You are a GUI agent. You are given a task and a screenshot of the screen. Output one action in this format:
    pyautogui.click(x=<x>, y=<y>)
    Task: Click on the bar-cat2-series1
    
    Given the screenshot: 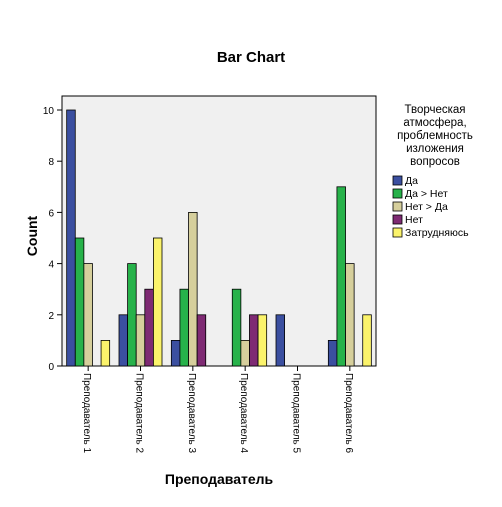 What is the action you would take?
    pyautogui.click(x=123, y=340)
    